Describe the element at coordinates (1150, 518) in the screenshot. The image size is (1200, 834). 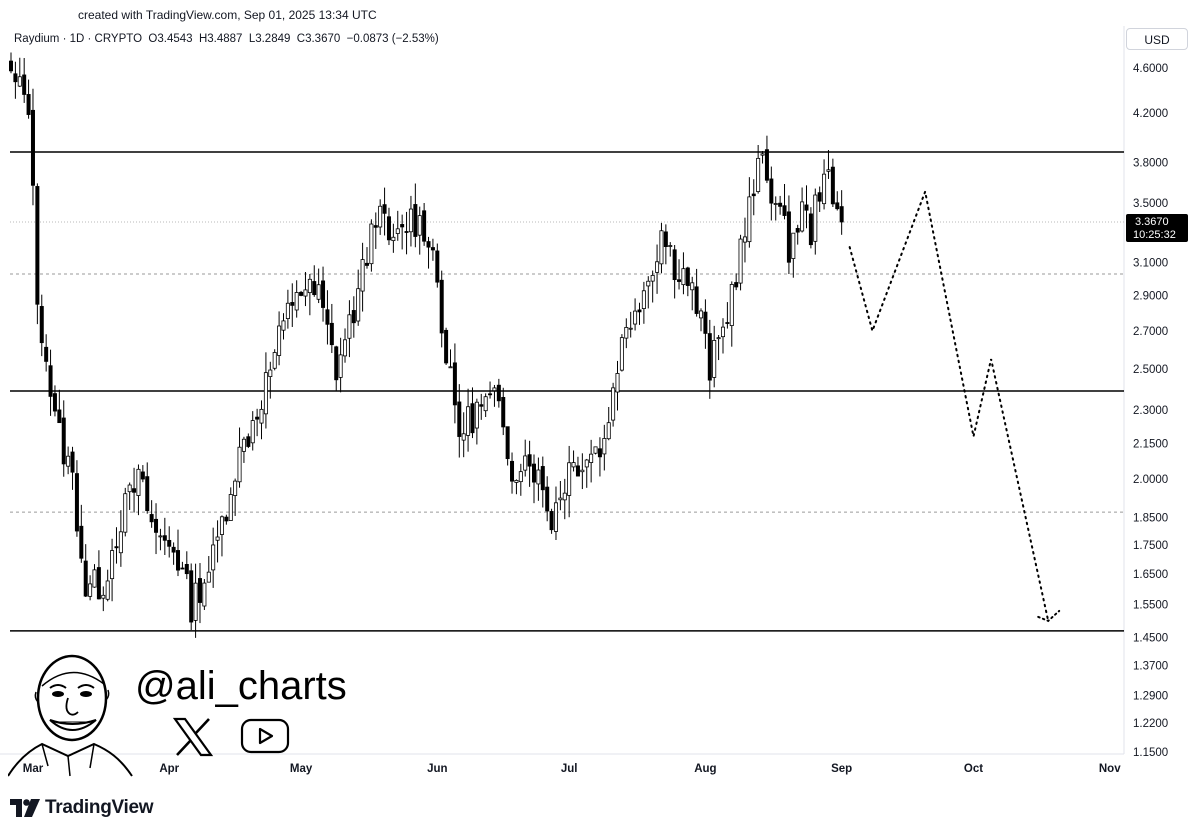
I see `price-tick-label: 1.8500` at that location.